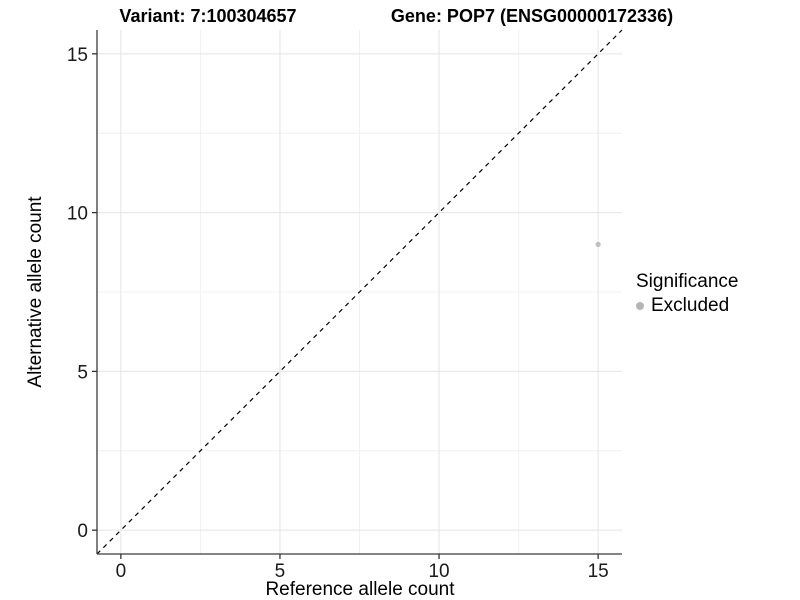  What do you see at coordinates (640, 306) in the screenshot?
I see `legend-point-icon` at bounding box center [640, 306].